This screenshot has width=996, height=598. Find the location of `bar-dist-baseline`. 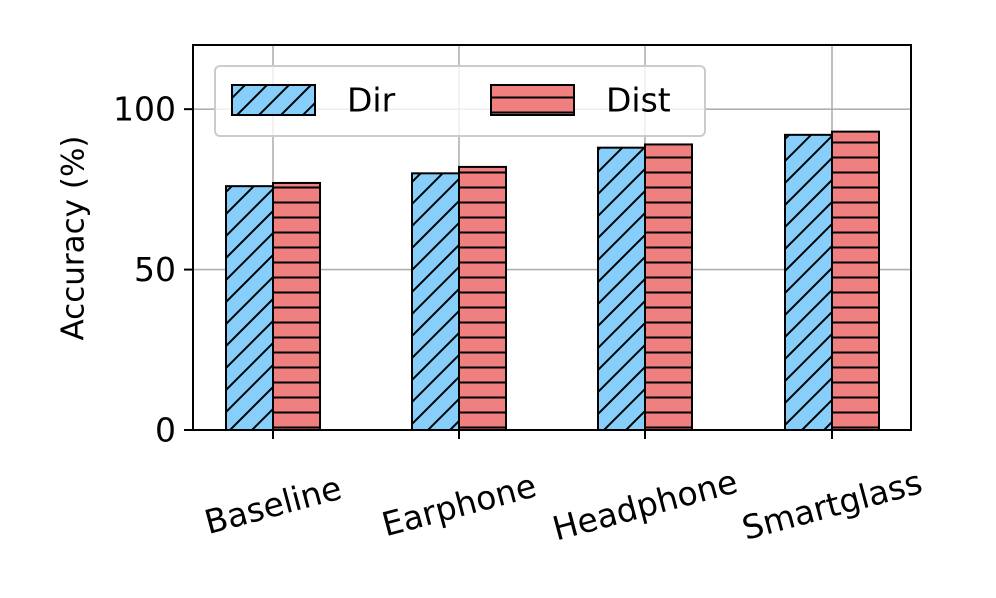

bar-dist-baseline is located at coordinates (296, 306).